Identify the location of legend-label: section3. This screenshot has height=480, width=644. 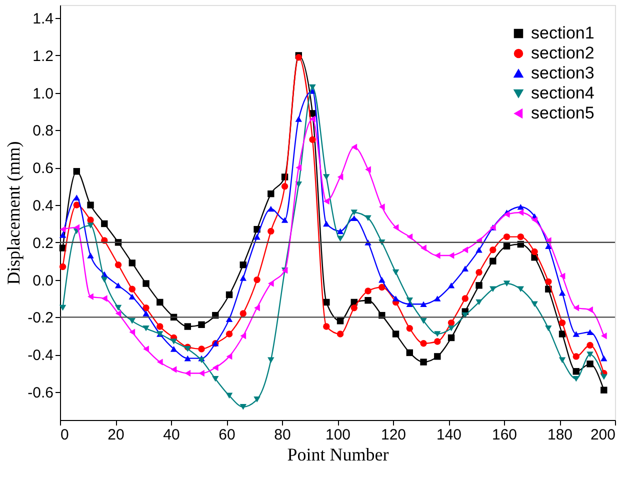
(562, 73).